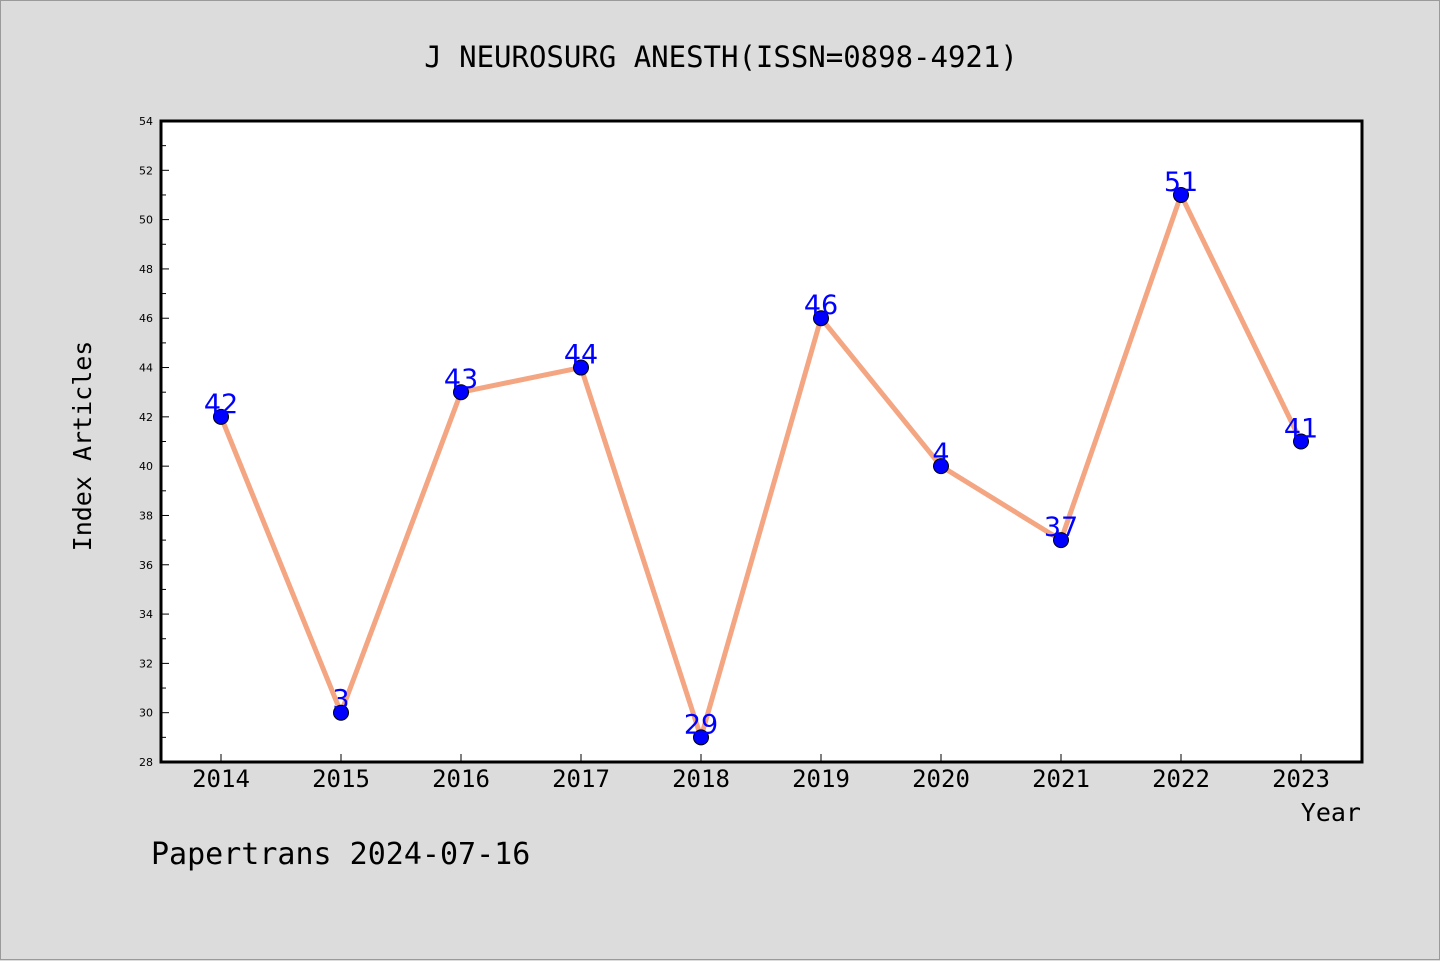 The image size is (1440, 961). Describe the element at coordinates (821, 305) in the screenshot. I see `data-label: 46` at that location.